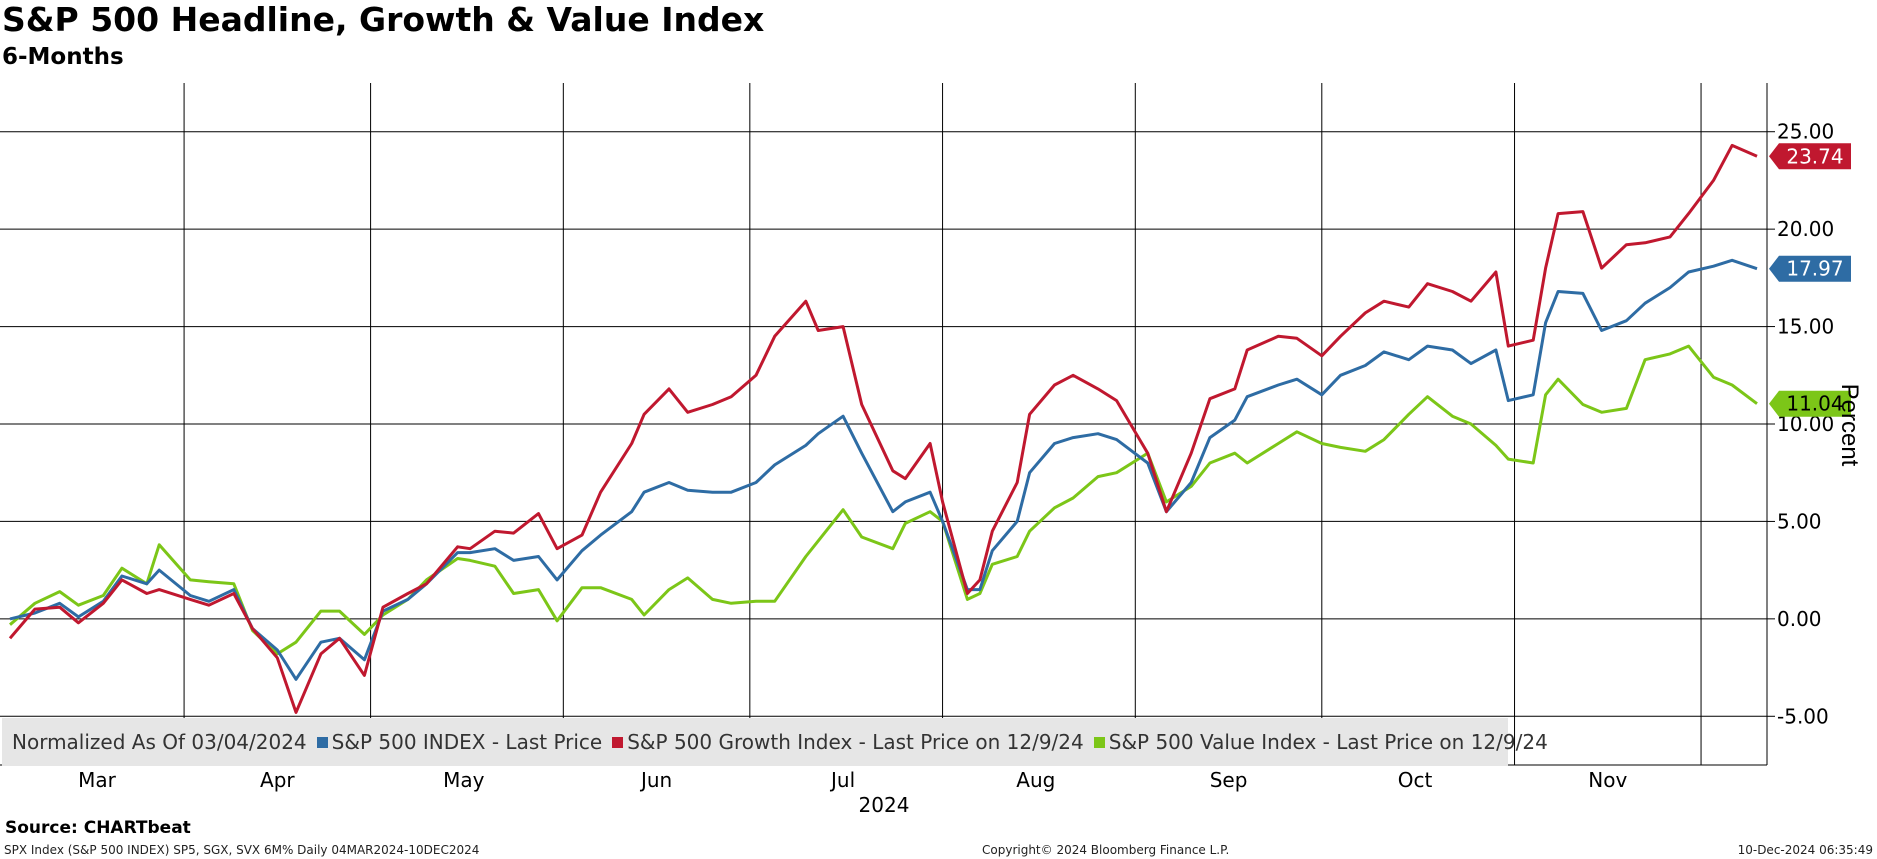 Image resolution: width=1877 pixels, height=859 pixels. What do you see at coordinates (1849, 425) in the screenshot?
I see `y-axis-label: Percent` at bounding box center [1849, 425].